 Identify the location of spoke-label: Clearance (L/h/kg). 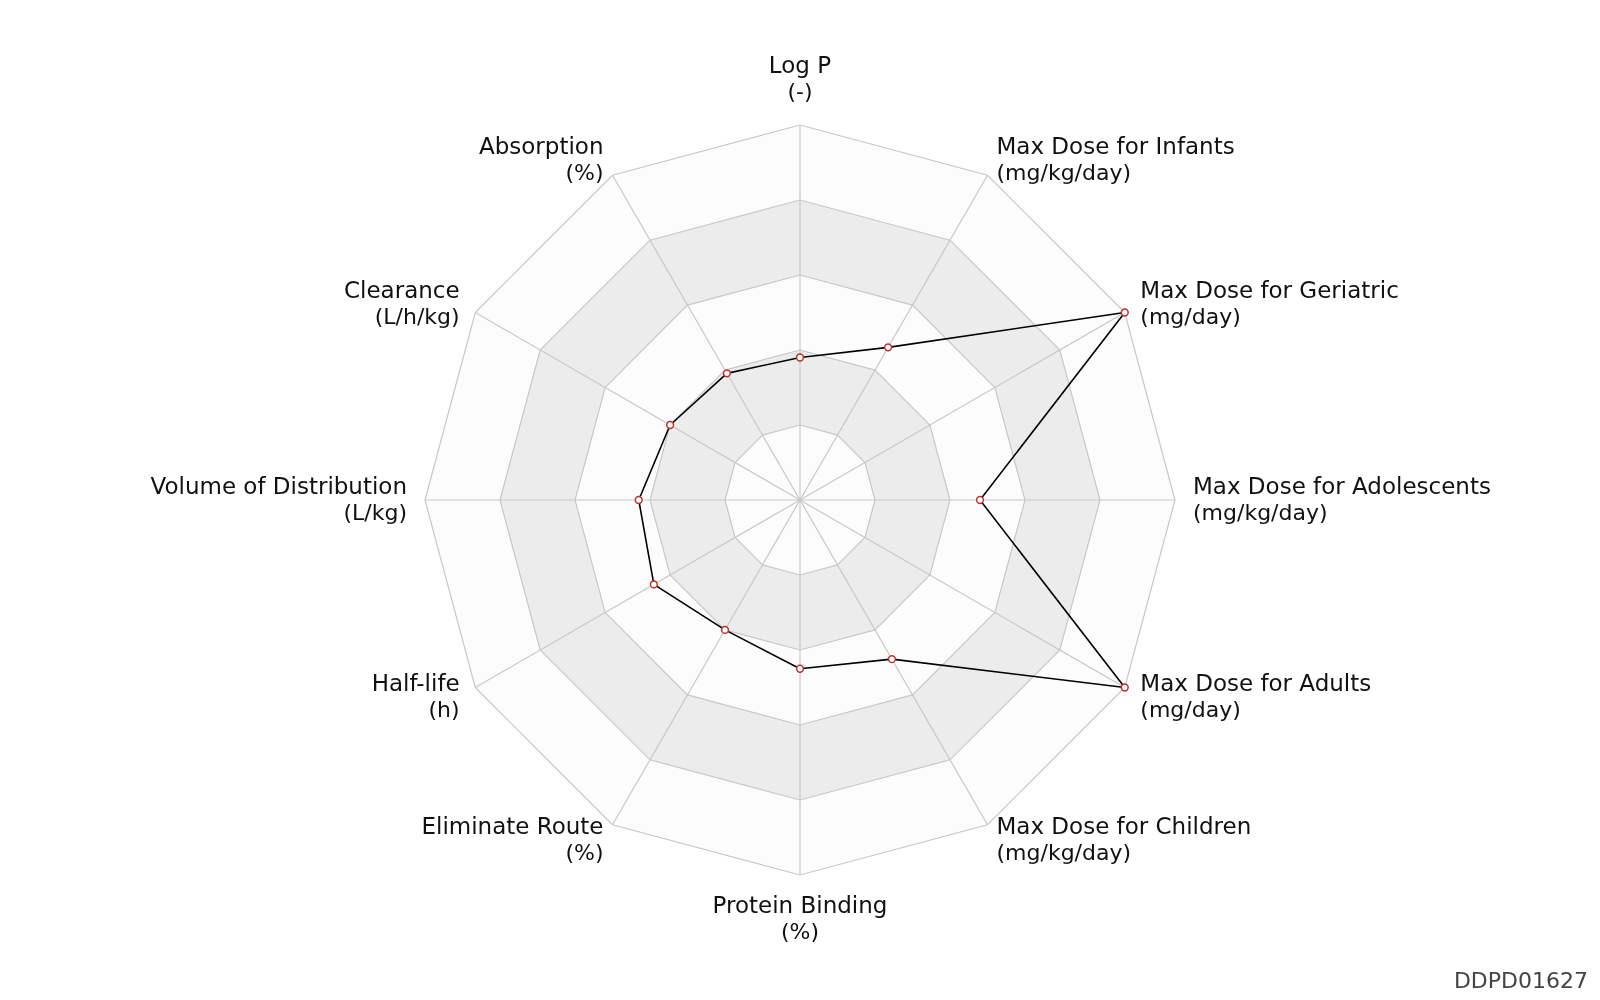
(402, 302).